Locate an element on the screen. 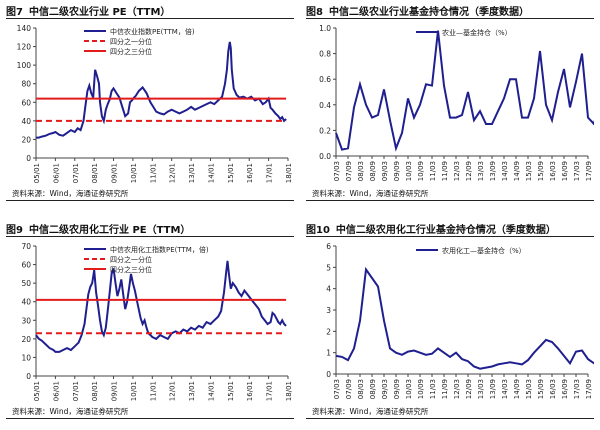 The width and height of the screenshot is (600, 430). figure-number: 图8 is located at coordinates (314, 12).